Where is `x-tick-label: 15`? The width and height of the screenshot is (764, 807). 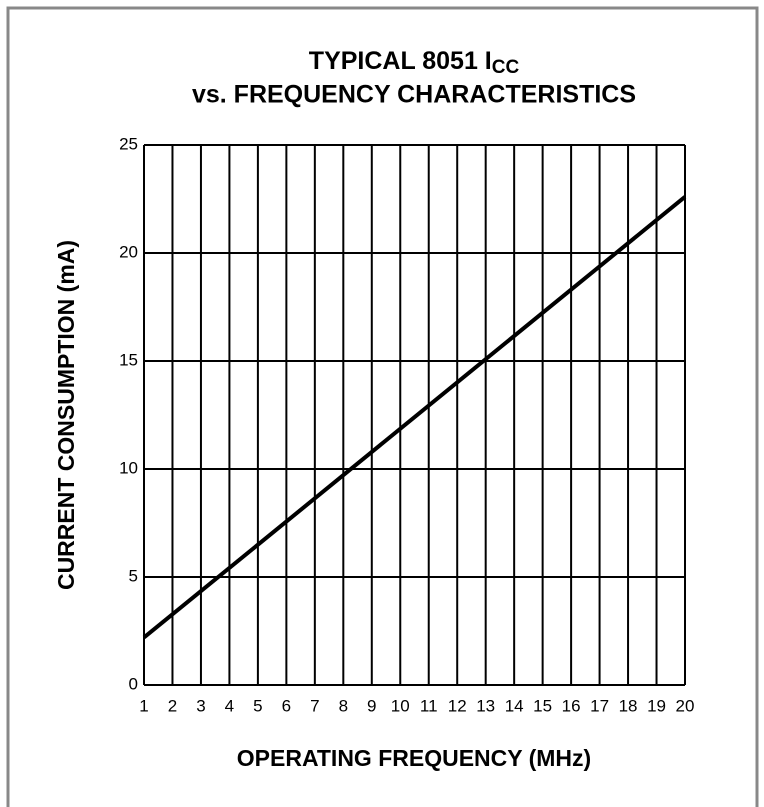 x-tick-label: 15 is located at coordinates (542, 705).